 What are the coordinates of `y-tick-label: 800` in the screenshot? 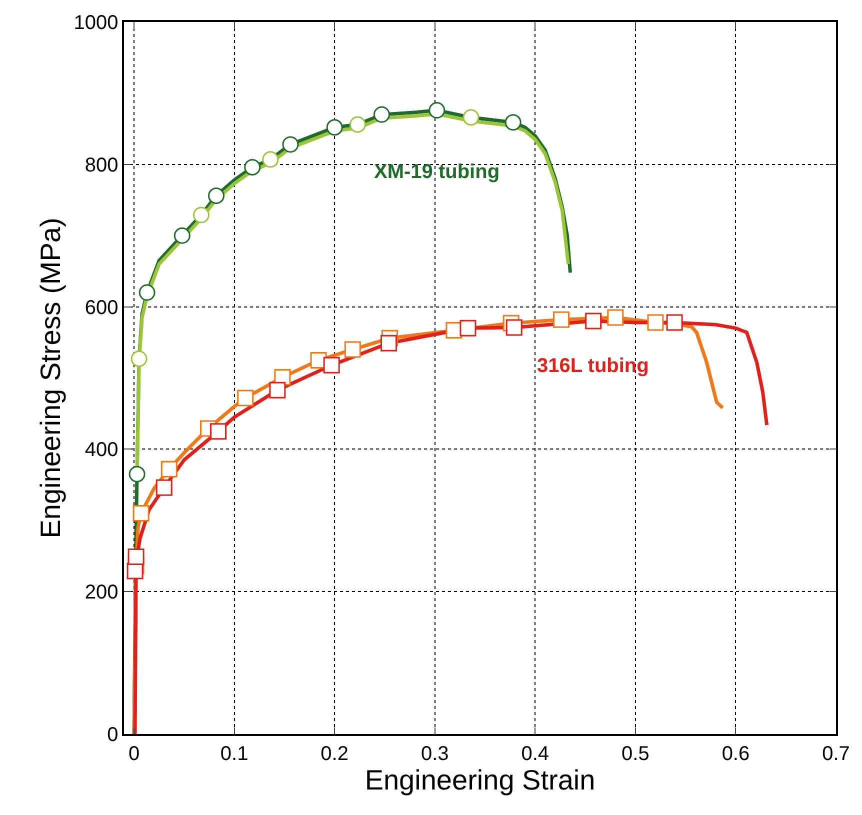 It's located at (101, 165).